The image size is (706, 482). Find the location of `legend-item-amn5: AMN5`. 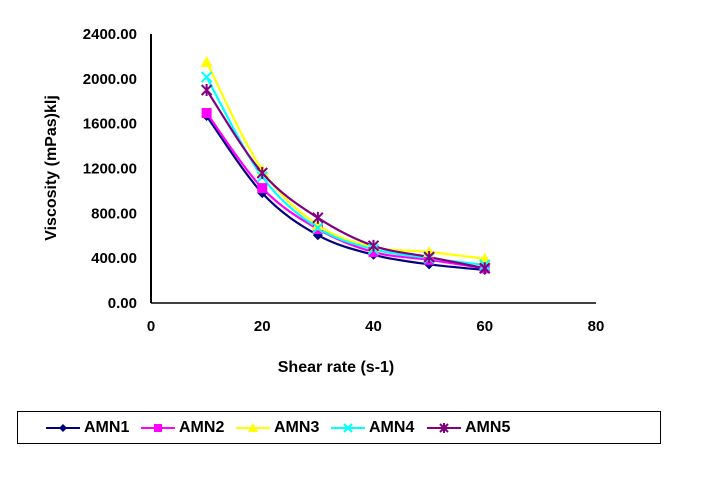

legend-item-amn5: AMN5 is located at coordinates (468, 427).